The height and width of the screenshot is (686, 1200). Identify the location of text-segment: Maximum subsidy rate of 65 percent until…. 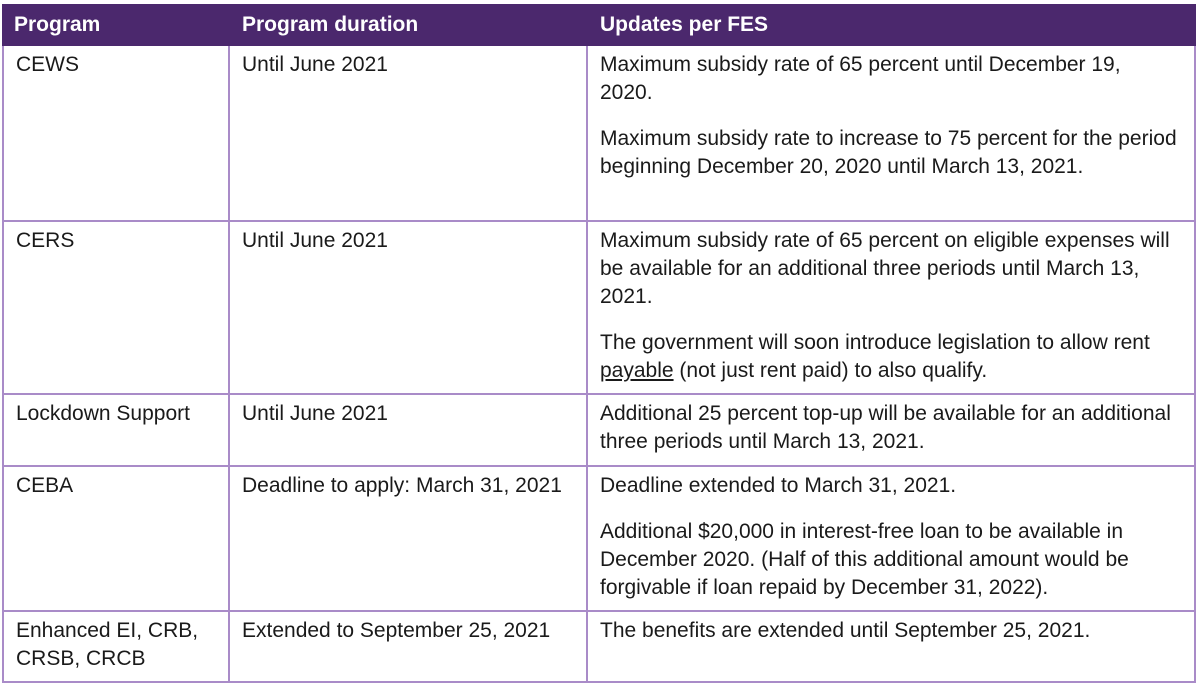
(860, 78).